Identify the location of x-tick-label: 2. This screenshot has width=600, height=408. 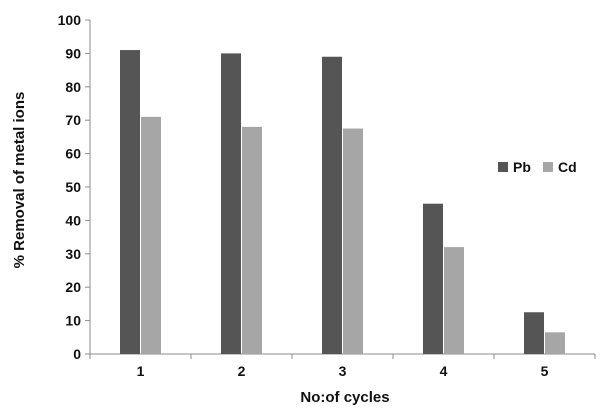
(242, 371).